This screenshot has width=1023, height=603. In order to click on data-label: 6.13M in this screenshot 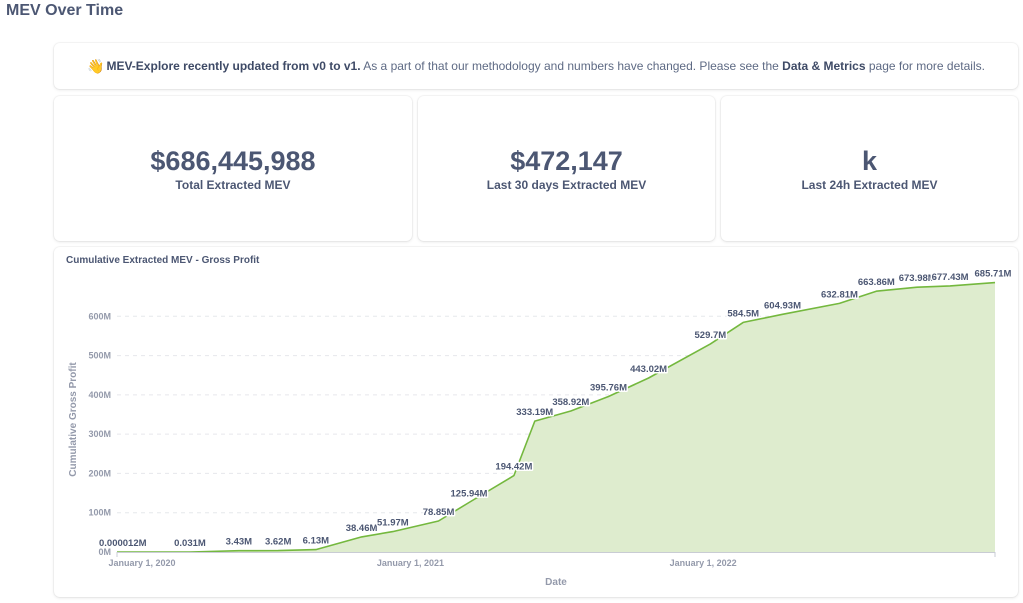, I will do `click(316, 541)`.